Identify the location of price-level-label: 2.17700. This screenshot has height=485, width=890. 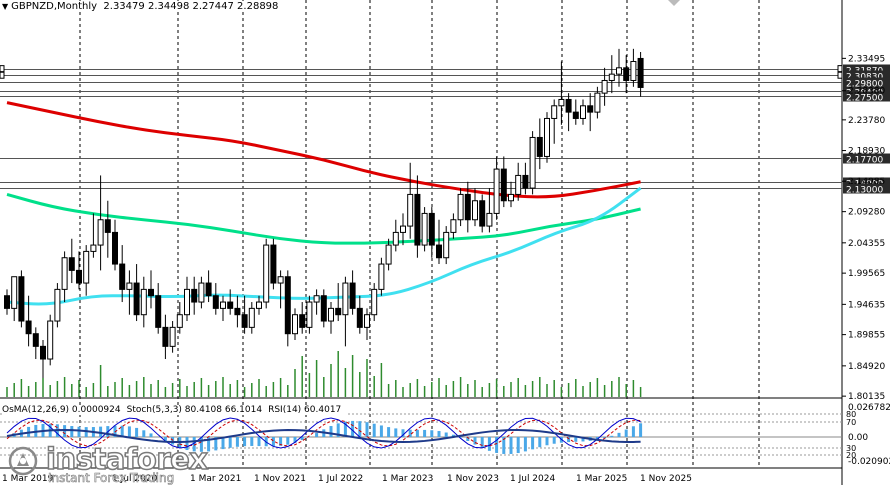
(864, 161).